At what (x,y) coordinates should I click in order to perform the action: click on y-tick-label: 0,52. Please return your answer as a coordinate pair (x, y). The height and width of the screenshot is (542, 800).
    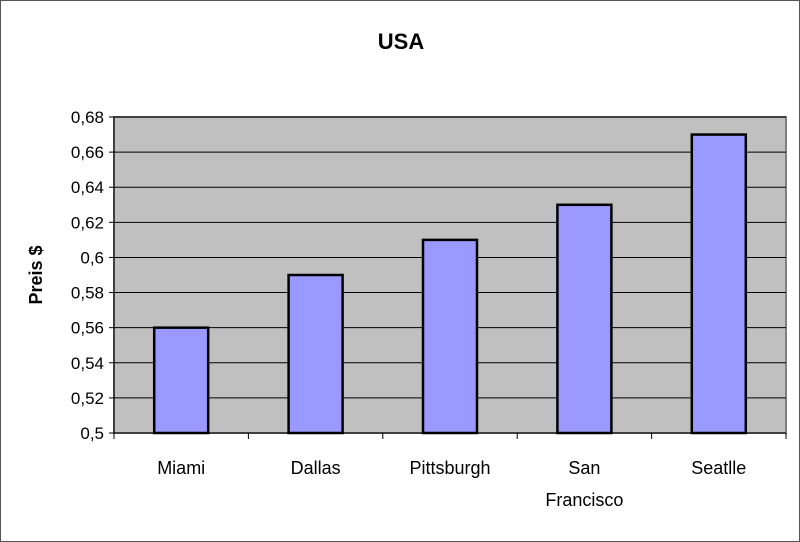
    Looking at the image, I should click on (87, 398).